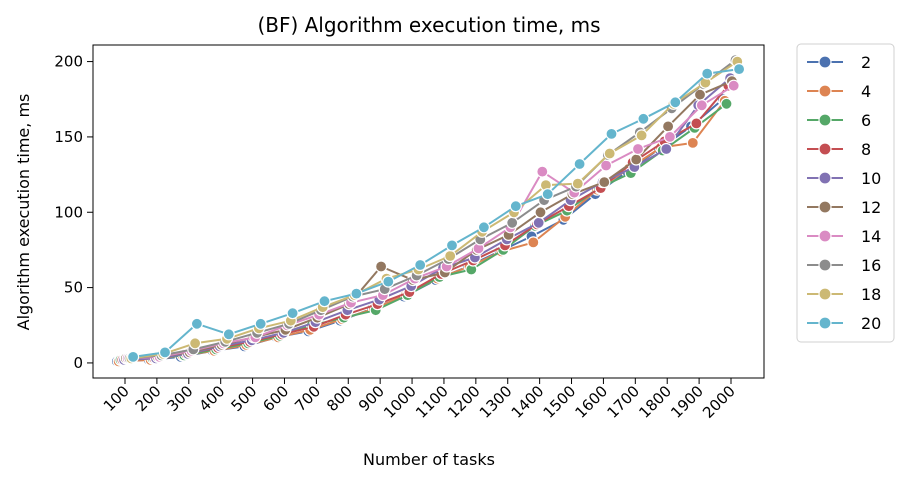 Image resolution: width=909 pixels, height=483 pixels. What do you see at coordinates (655, 402) in the screenshot?
I see `x-tick-label: 1800` at bounding box center [655, 402].